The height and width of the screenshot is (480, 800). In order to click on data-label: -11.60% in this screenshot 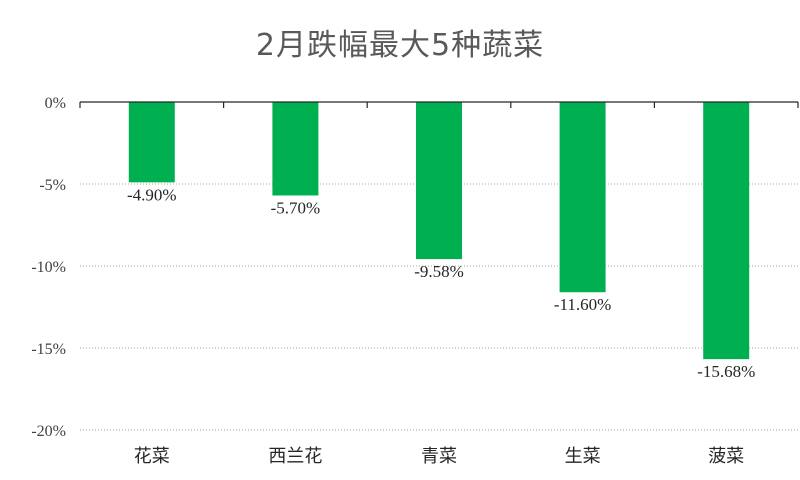, I will do `click(582, 304)`.